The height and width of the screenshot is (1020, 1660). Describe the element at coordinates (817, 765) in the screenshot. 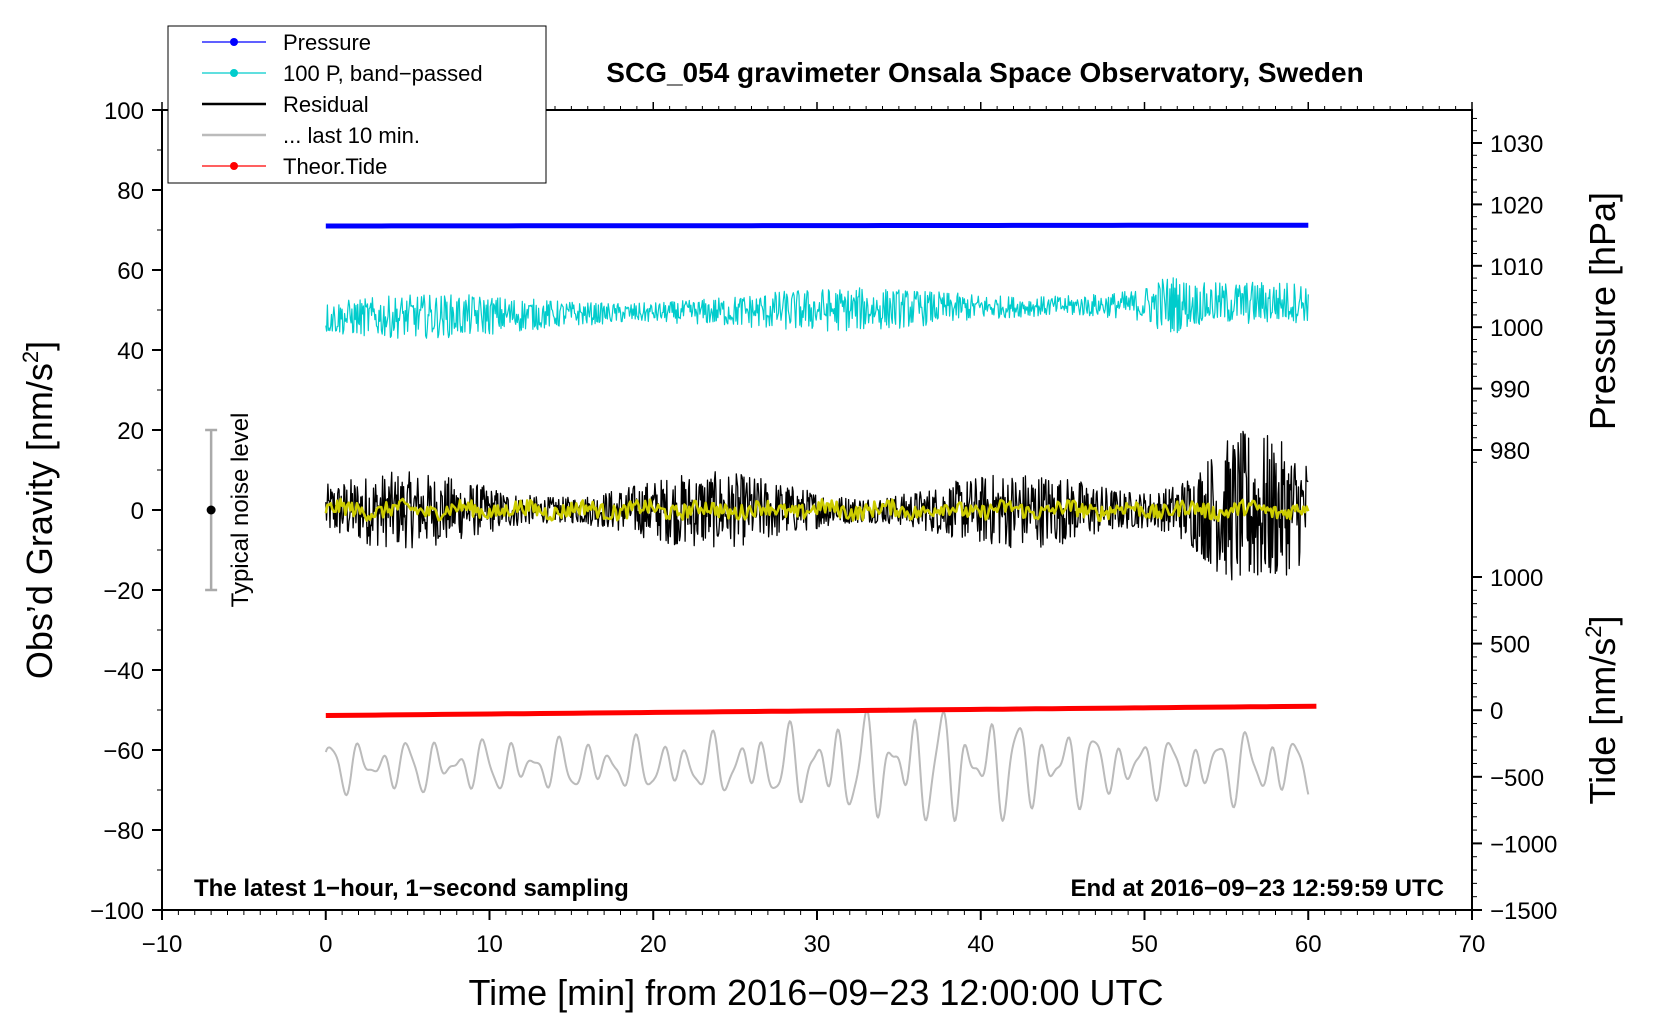

I see `series-line-last-10-min` at that location.